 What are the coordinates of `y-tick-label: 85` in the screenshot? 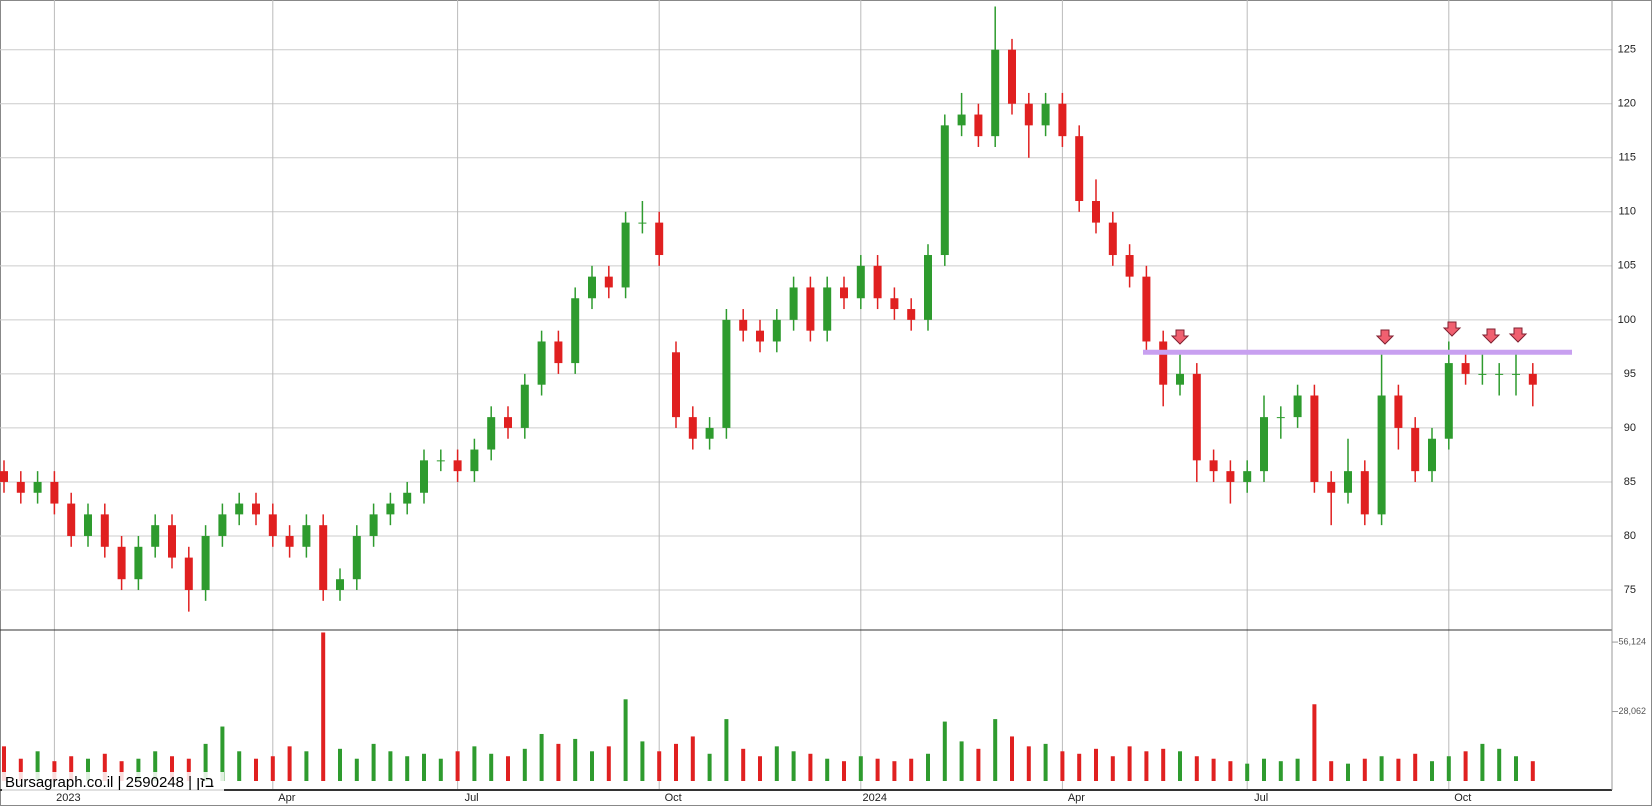 It's located at (1630, 482).